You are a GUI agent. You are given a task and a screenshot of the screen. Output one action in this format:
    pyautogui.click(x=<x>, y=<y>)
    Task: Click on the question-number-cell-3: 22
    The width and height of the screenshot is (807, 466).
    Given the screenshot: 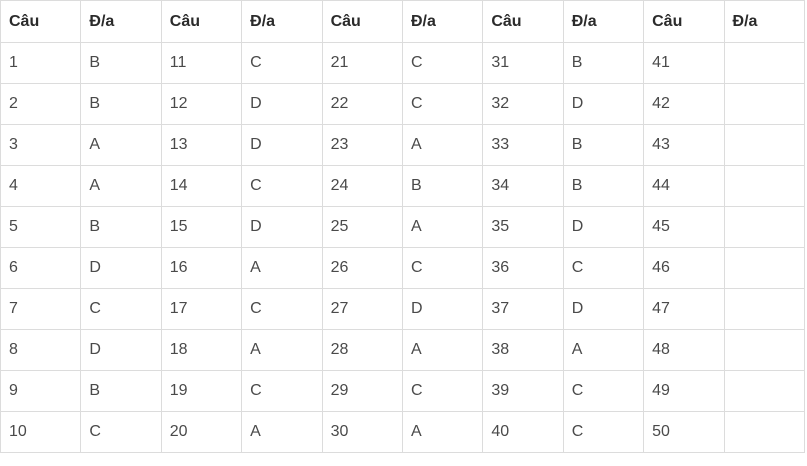 What is the action you would take?
    pyautogui.click(x=362, y=104)
    